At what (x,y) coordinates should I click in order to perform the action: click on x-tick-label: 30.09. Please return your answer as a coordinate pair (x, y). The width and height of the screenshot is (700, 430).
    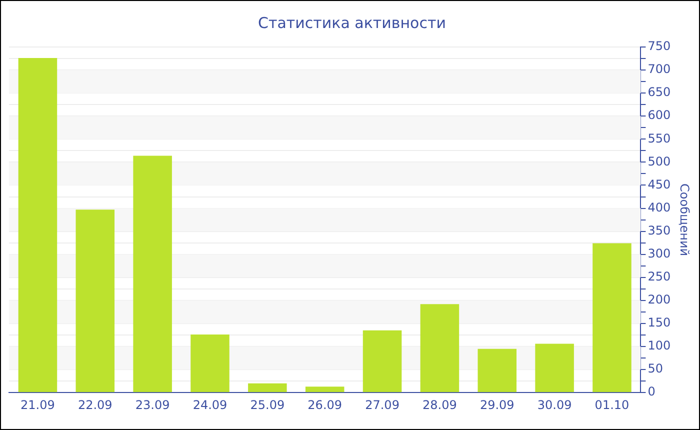
    Looking at the image, I should click on (554, 405).